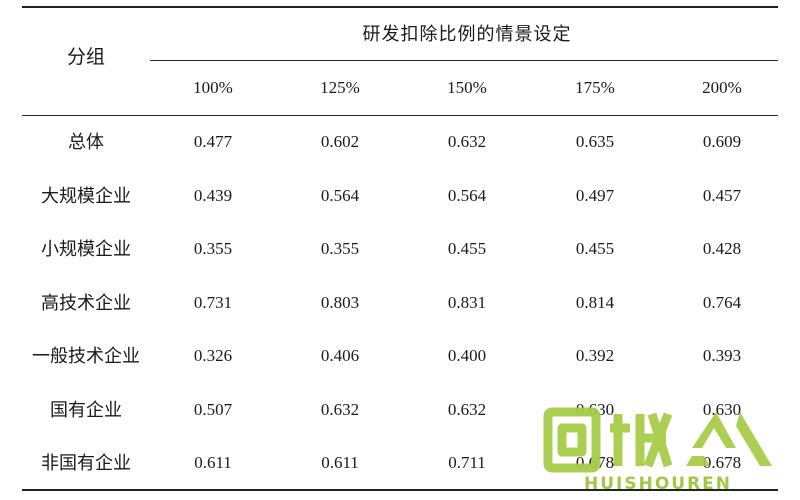 The image size is (800, 500). Describe the element at coordinates (86, 57) in the screenshot. I see `group-header: 分组` at that location.